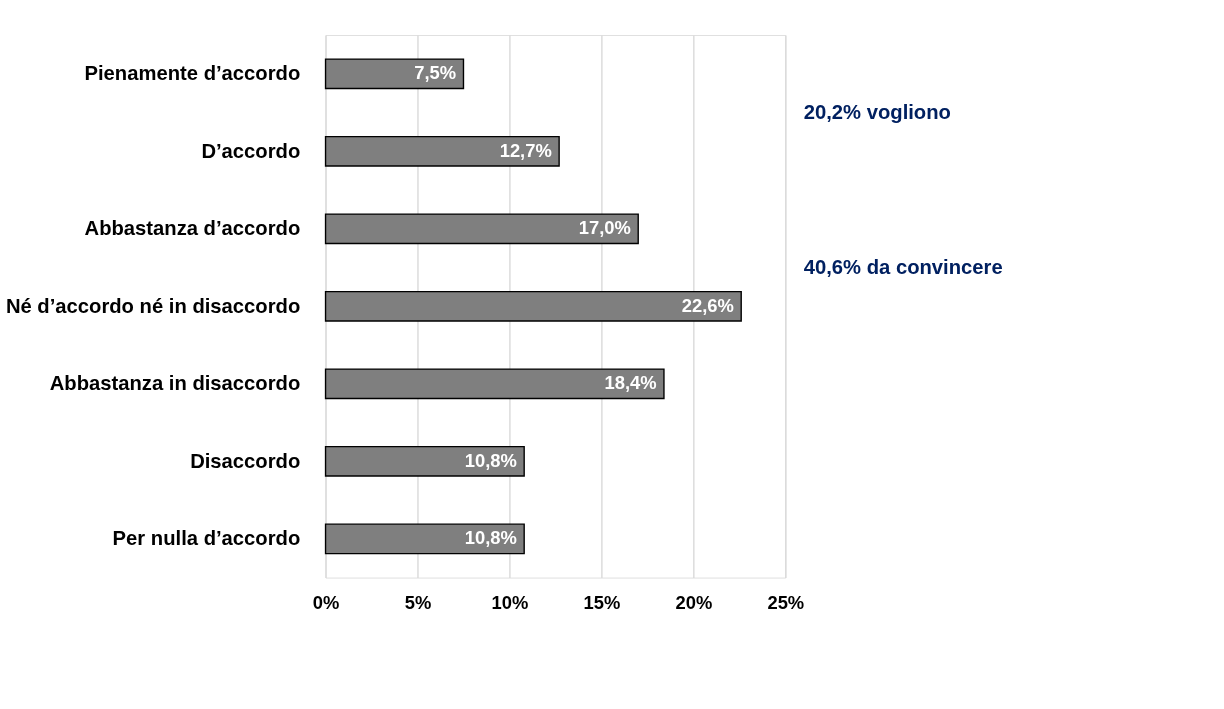  What do you see at coordinates (903, 267) in the screenshot?
I see `text: 40,6% da convincere` at bounding box center [903, 267].